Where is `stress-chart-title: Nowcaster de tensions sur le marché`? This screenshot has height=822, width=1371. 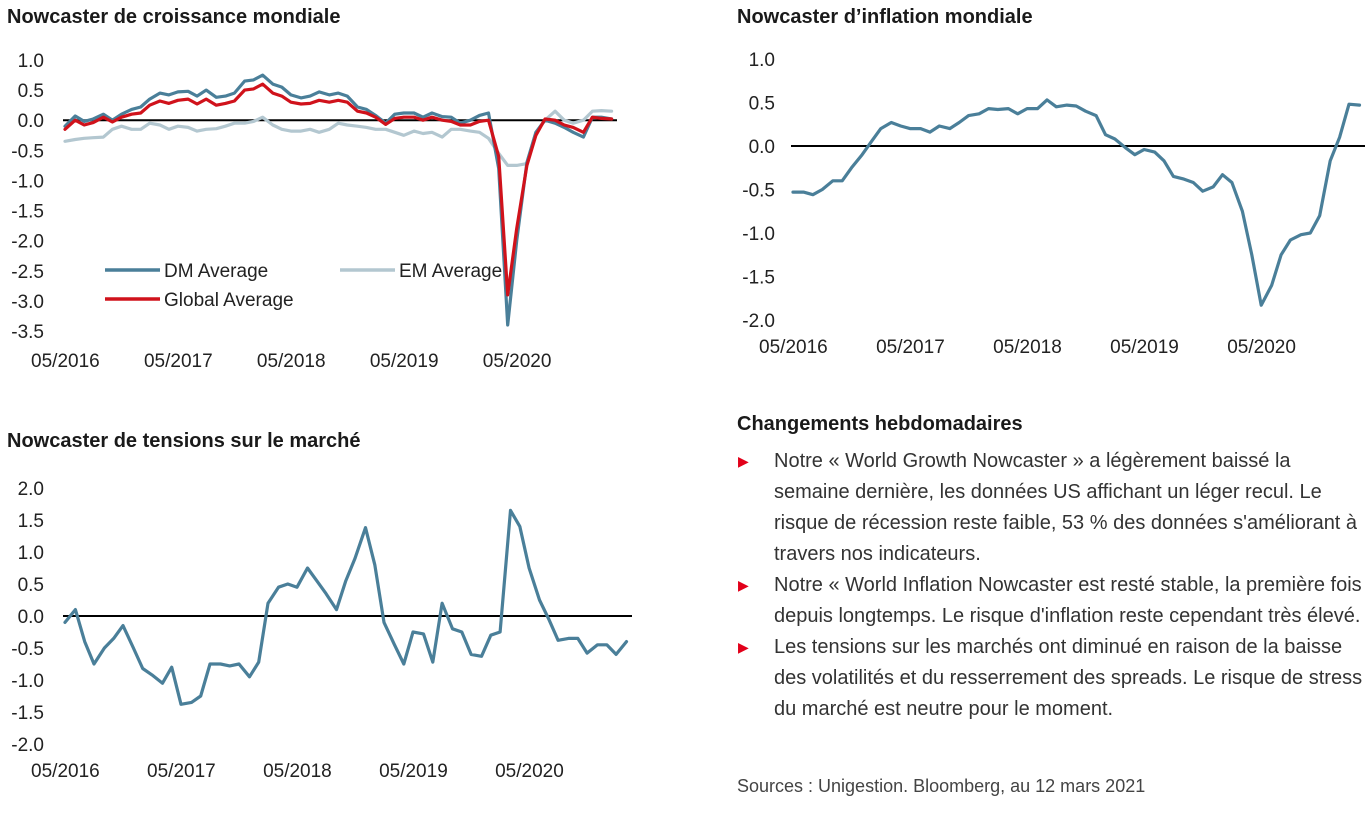
stress-chart-title: Nowcaster de tensions sur le marché is located at coordinates (184, 441).